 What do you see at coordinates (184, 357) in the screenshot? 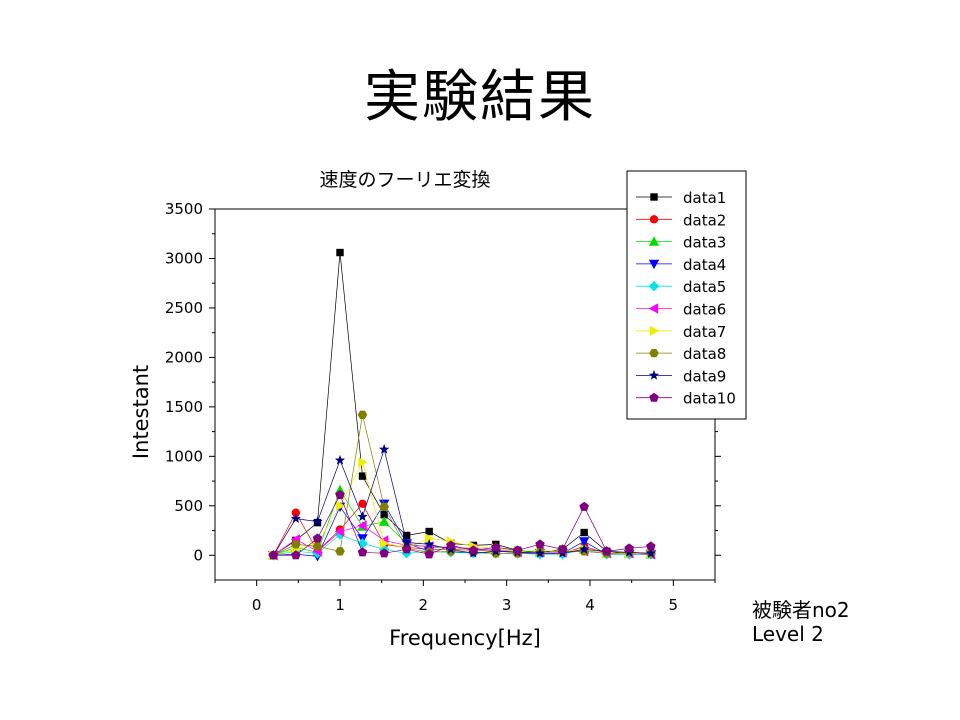
I see `y-tick-label: 2000` at bounding box center [184, 357].